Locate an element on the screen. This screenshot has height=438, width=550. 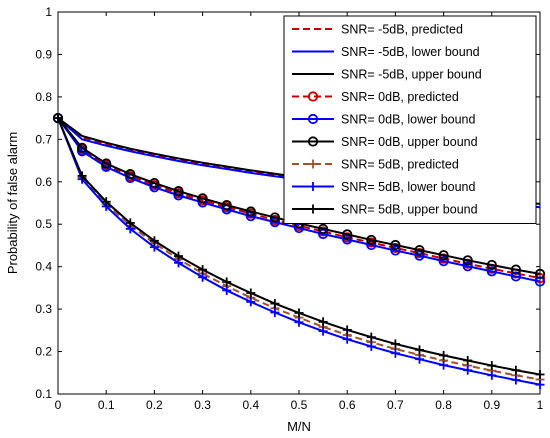
legend-item: SNR= -5dB, predicted is located at coordinates (377, 30).